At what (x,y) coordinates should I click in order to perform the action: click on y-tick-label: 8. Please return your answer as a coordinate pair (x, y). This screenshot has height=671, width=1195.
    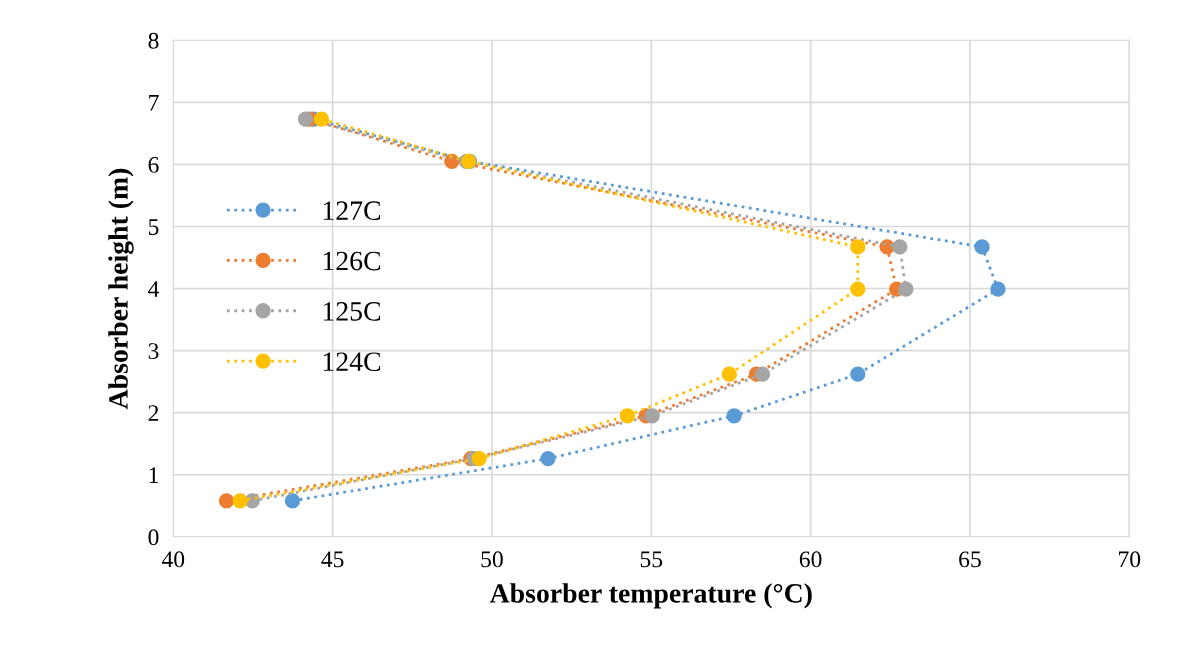
    Looking at the image, I should click on (153, 40).